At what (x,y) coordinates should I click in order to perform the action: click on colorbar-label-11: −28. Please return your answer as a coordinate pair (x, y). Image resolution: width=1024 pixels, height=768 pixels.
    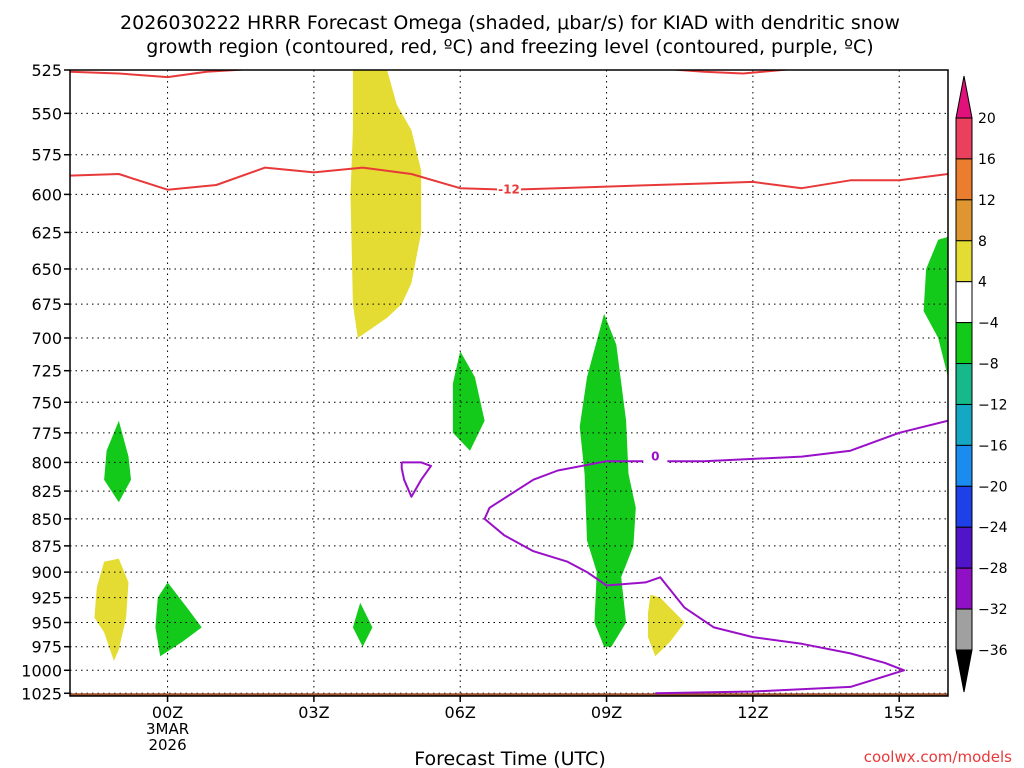
    Looking at the image, I should click on (993, 569).